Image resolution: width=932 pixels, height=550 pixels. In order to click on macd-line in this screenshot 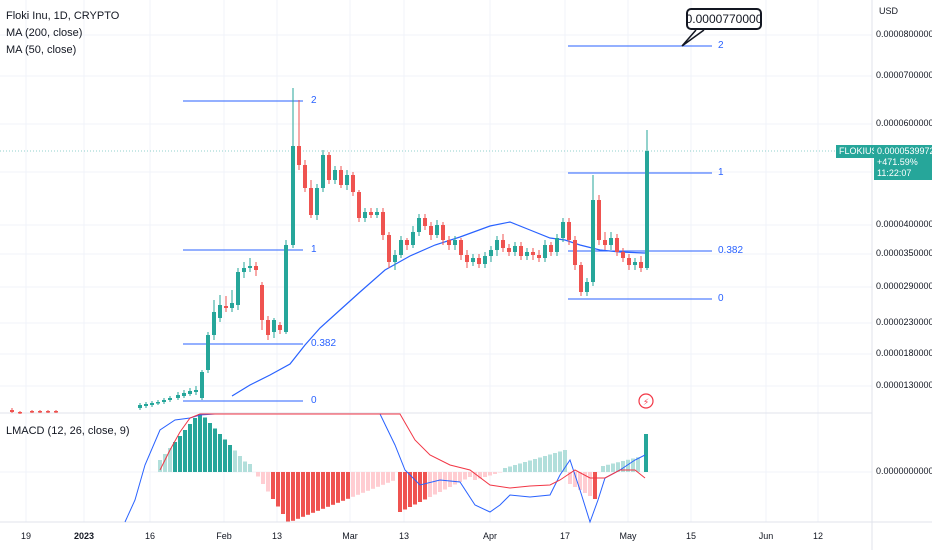, I will do `click(385, 468)`.